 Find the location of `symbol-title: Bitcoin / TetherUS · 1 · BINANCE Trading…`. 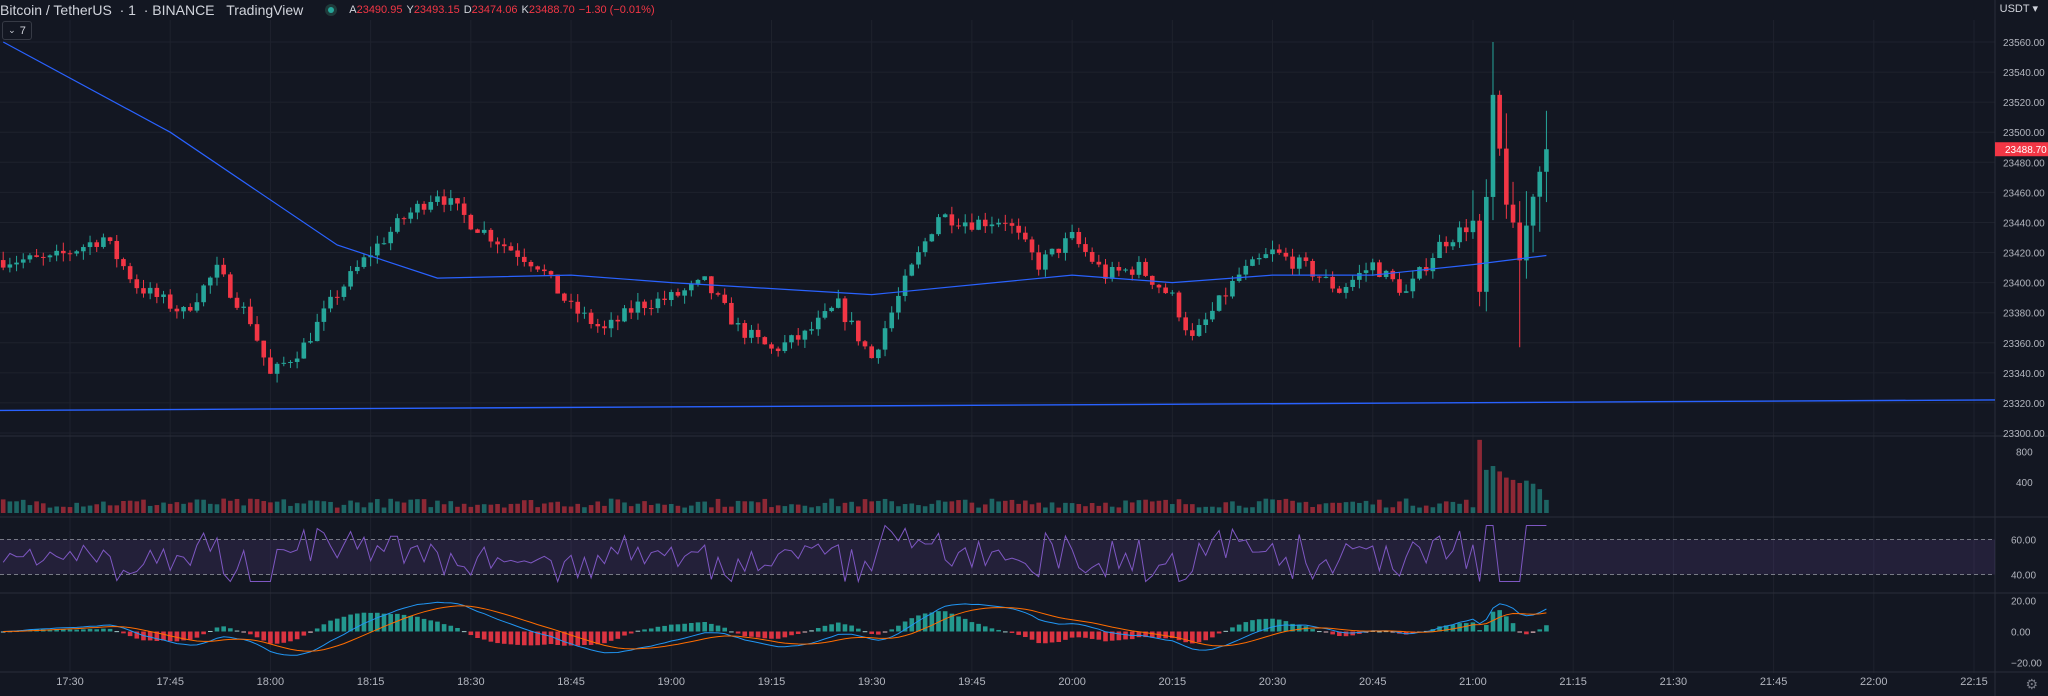

symbol-title: Bitcoin / TetherUS · 1 · BINANCE Trading… is located at coordinates (152, 10).